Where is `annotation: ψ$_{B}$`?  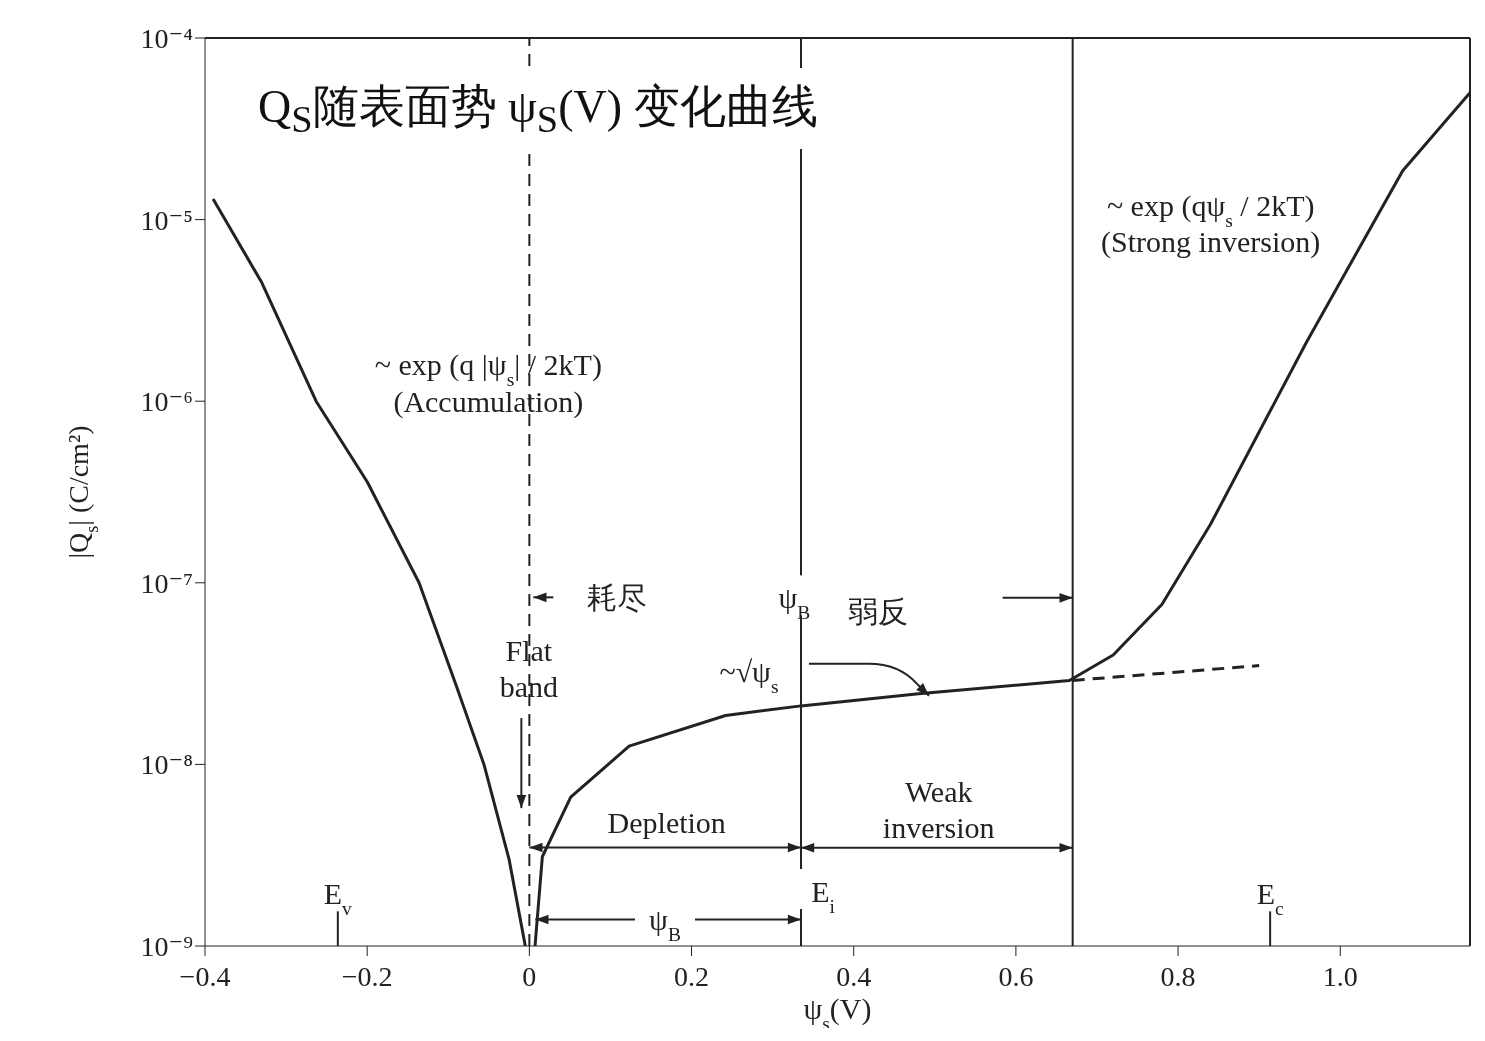
annotation: ψ$_{B}$ is located at coordinates (665, 923).